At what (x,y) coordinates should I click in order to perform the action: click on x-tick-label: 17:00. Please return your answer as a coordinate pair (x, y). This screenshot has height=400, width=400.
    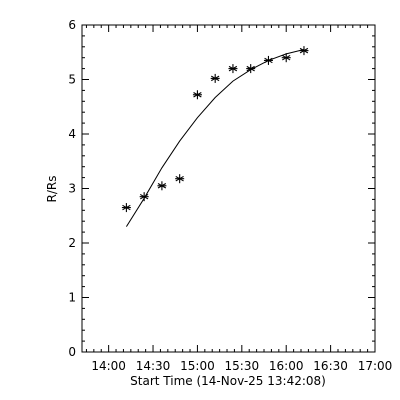
    Looking at the image, I should click on (375, 366).